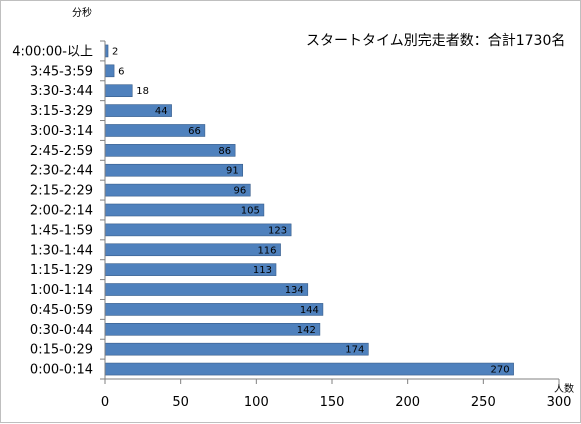  Describe the element at coordinates (294, 290) in the screenshot. I see `data-label: 134` at that location.